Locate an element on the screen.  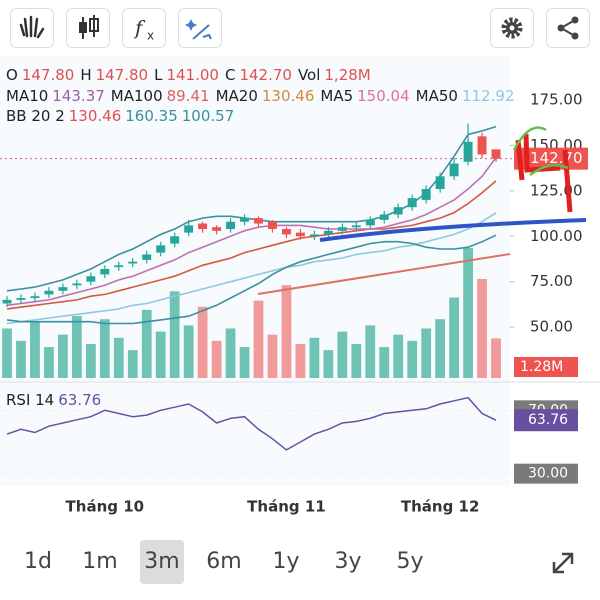
rsi-line is located at coordinates (251, 423).